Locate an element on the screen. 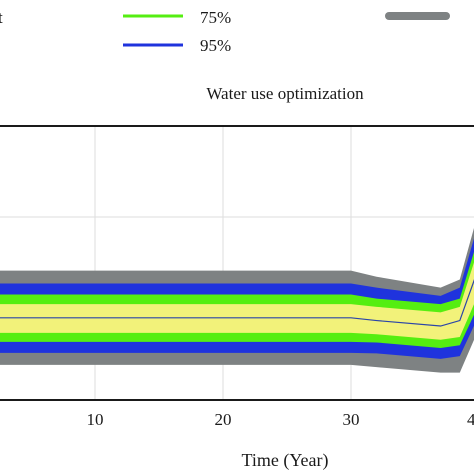 The height and width of the screenshot is (474, 474). median-line-group is located at coordinates (237, 303).